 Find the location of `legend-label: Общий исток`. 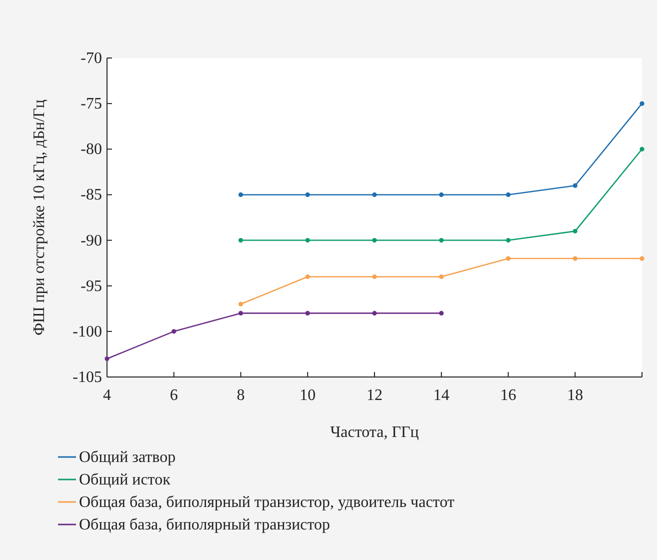

legend-label: Общий исток is located at coordinates (125, 480).